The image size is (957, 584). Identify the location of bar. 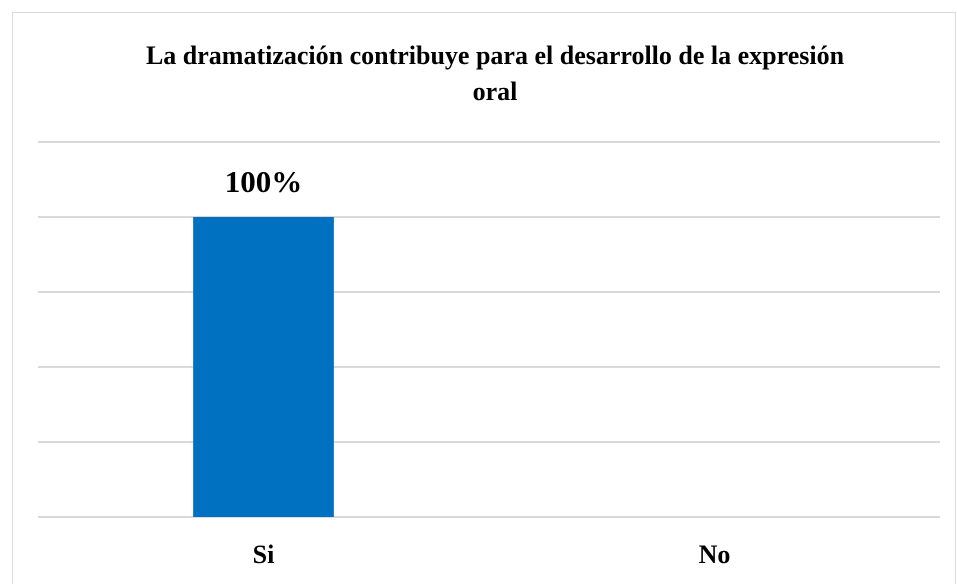
(263, 367).